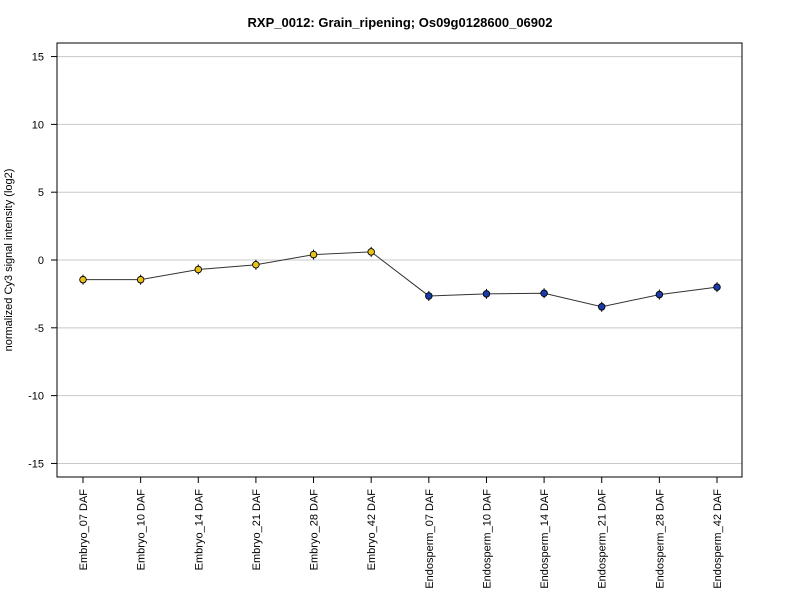  Describe the element at coordinates (142, 530) in the screenshot. I see `x-tick-label: Embryo_10 DAF` at that location.